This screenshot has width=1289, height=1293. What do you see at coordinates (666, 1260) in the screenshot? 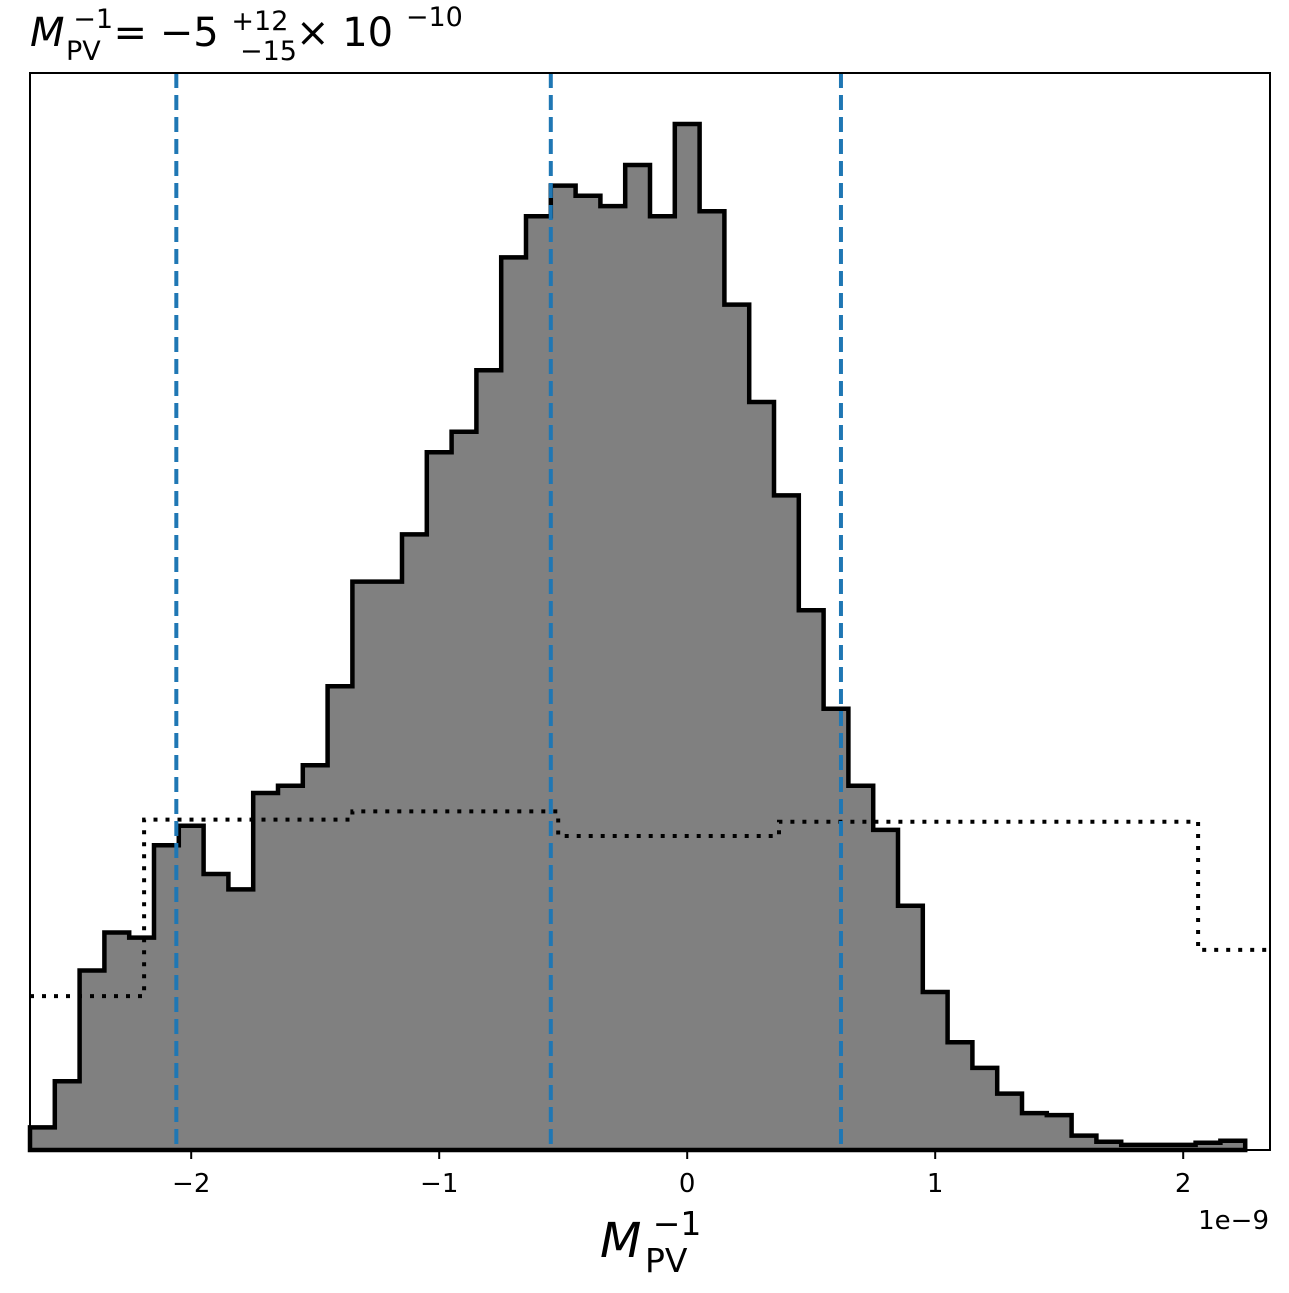
I see `xlabel-sub: PV` at bounding box center [666, 1260].